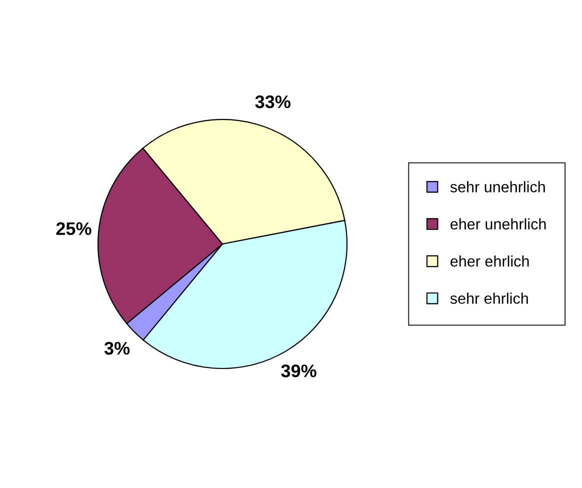 The width and height of the screenshot is (582, 488). What do you see at coordinates (298, 371) in the screenshot?
I see `data-label: 39%` at bounding box center [298, 371].